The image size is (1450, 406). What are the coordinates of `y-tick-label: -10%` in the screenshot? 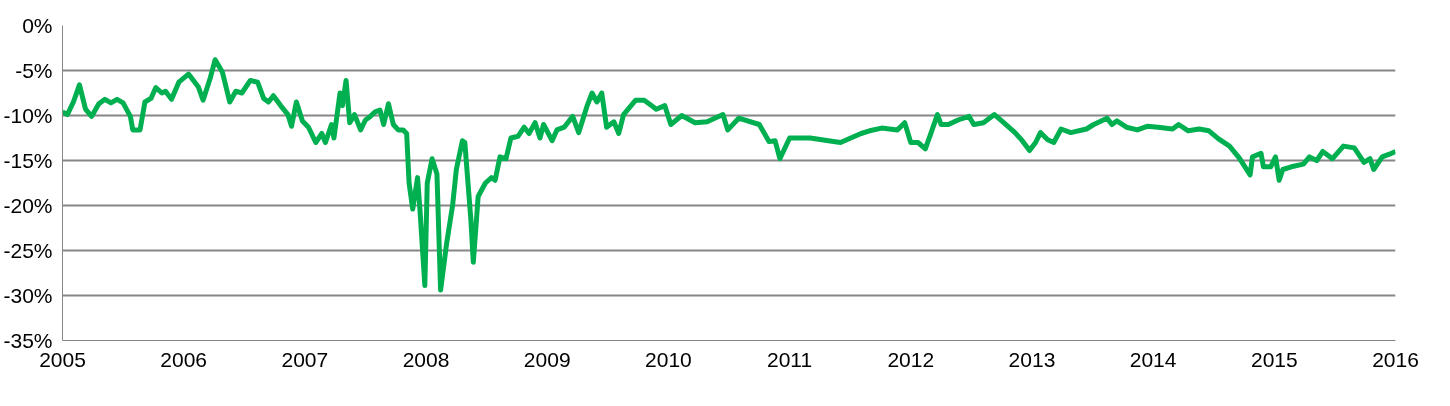 It's located at (28, 115).